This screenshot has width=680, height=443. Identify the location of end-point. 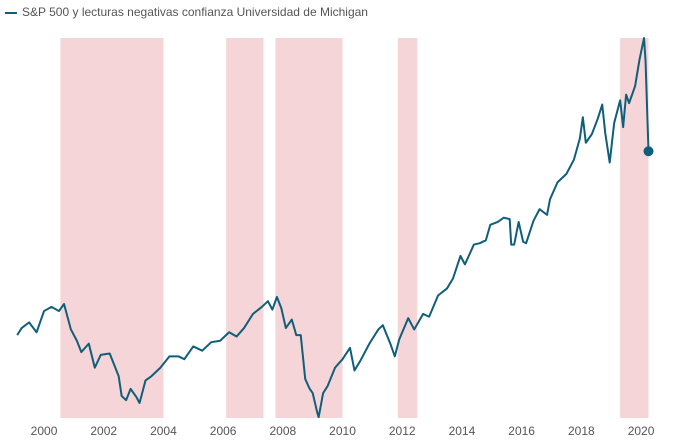
(648, 151).